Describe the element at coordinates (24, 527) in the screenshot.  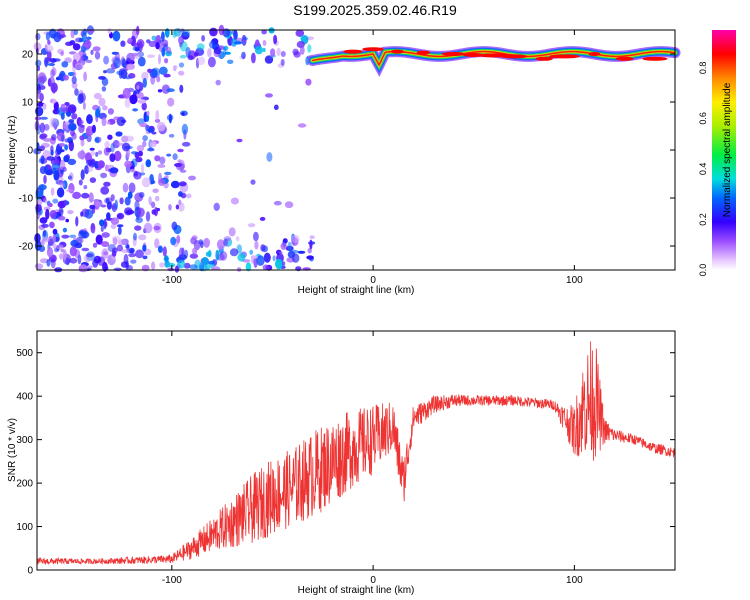
I see `snr-y-tick-label: 100` at that location.